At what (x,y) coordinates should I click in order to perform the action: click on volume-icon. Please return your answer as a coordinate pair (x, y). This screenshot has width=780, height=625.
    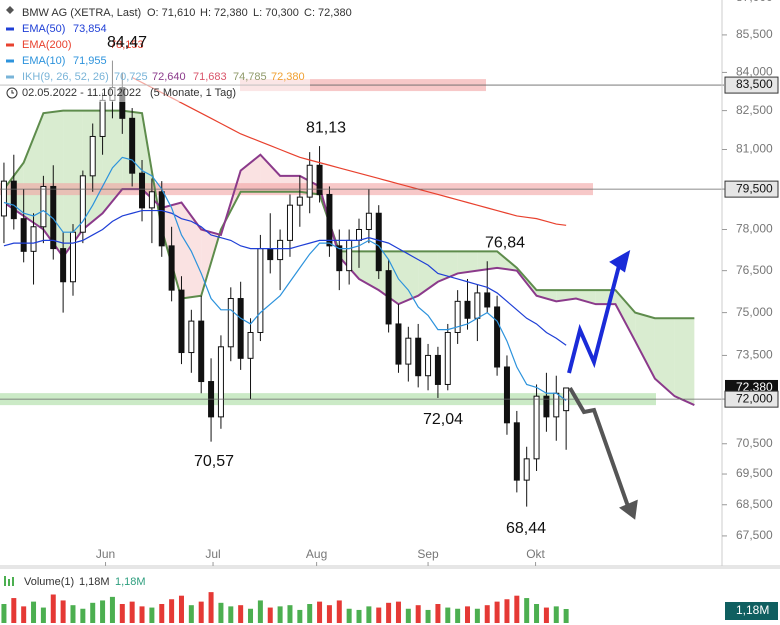
    Looking at the image, I should click on (9, 582).